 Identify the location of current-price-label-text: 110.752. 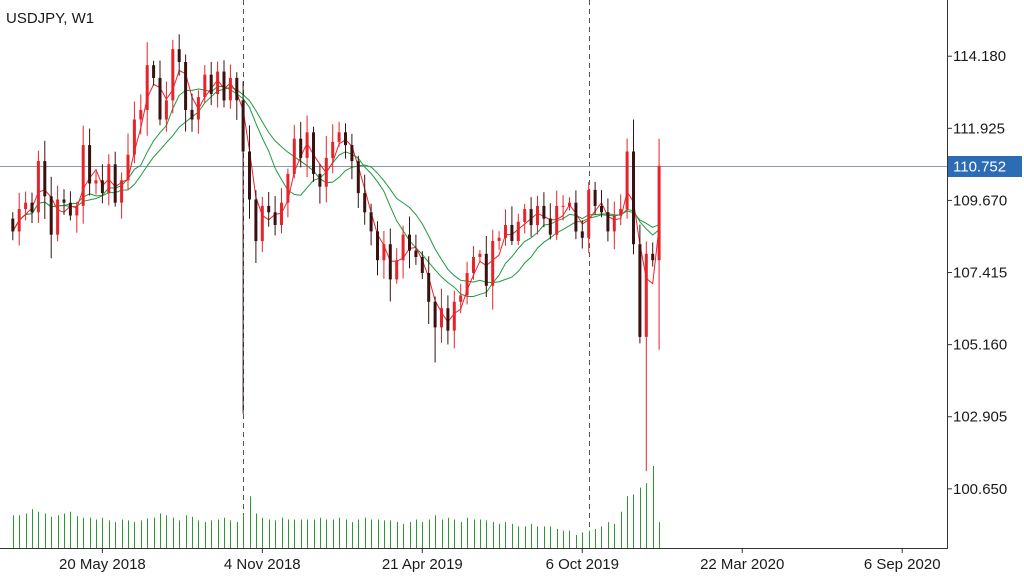
(979, 167).